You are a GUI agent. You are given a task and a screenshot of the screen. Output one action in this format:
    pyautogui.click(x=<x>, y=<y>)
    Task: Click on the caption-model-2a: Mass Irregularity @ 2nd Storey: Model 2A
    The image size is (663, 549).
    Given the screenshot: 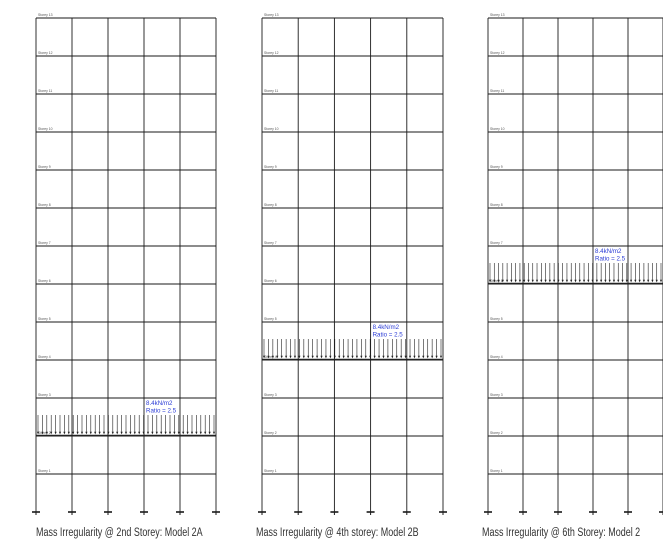 What is the action you would take?
    pyautogui.click(x=119, y=533)
    